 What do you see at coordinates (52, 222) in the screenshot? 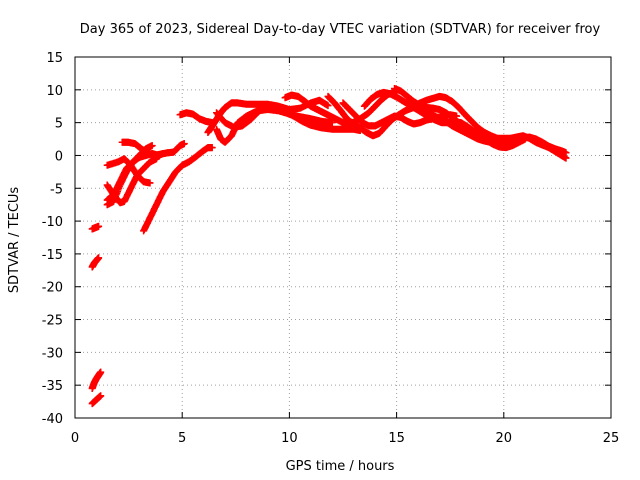
I see `y-tick-label: -10` at bounding box center [52, 222].